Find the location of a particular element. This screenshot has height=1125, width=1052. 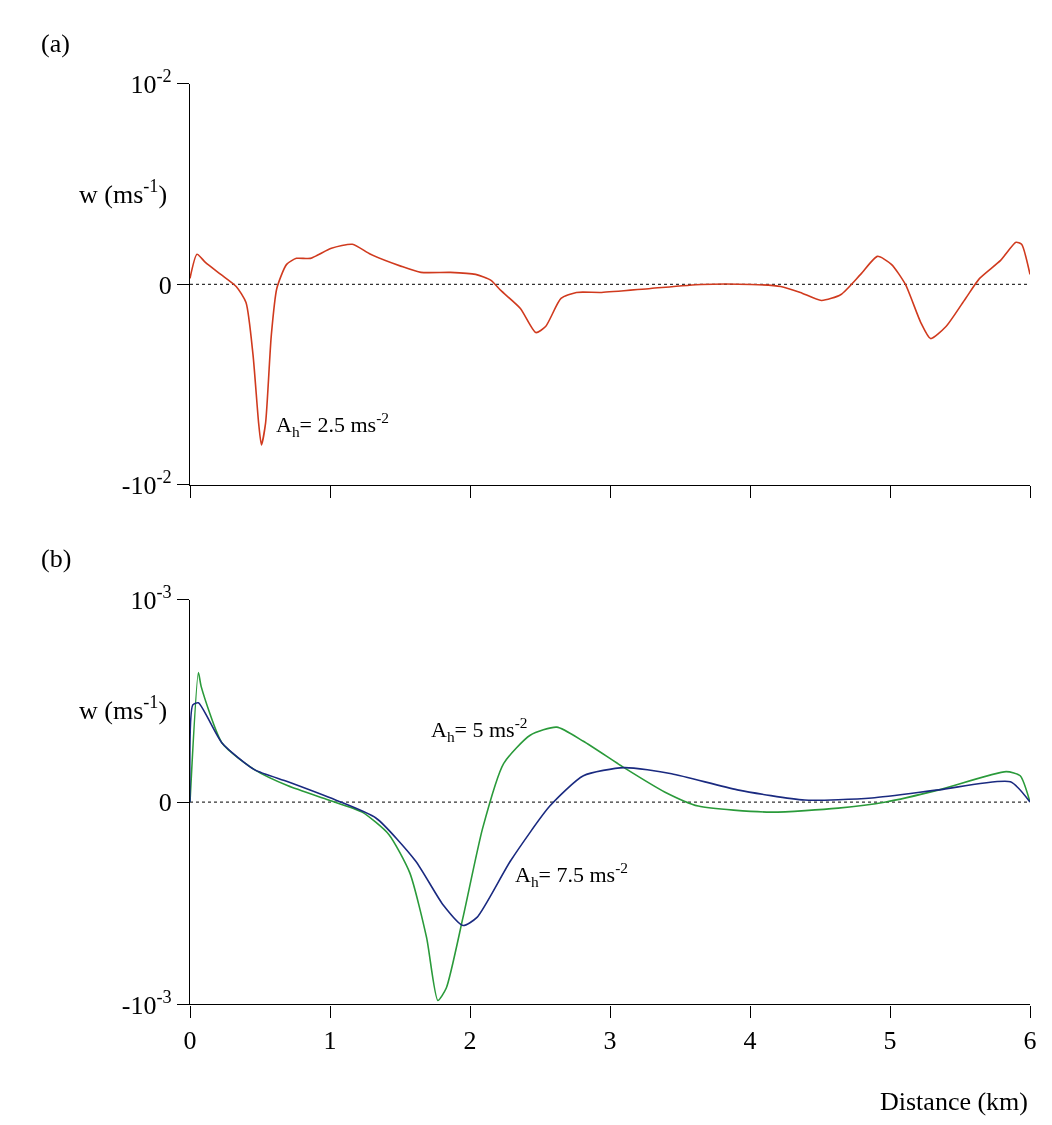

chart-title: (a) is located at coordinates (55, 43).